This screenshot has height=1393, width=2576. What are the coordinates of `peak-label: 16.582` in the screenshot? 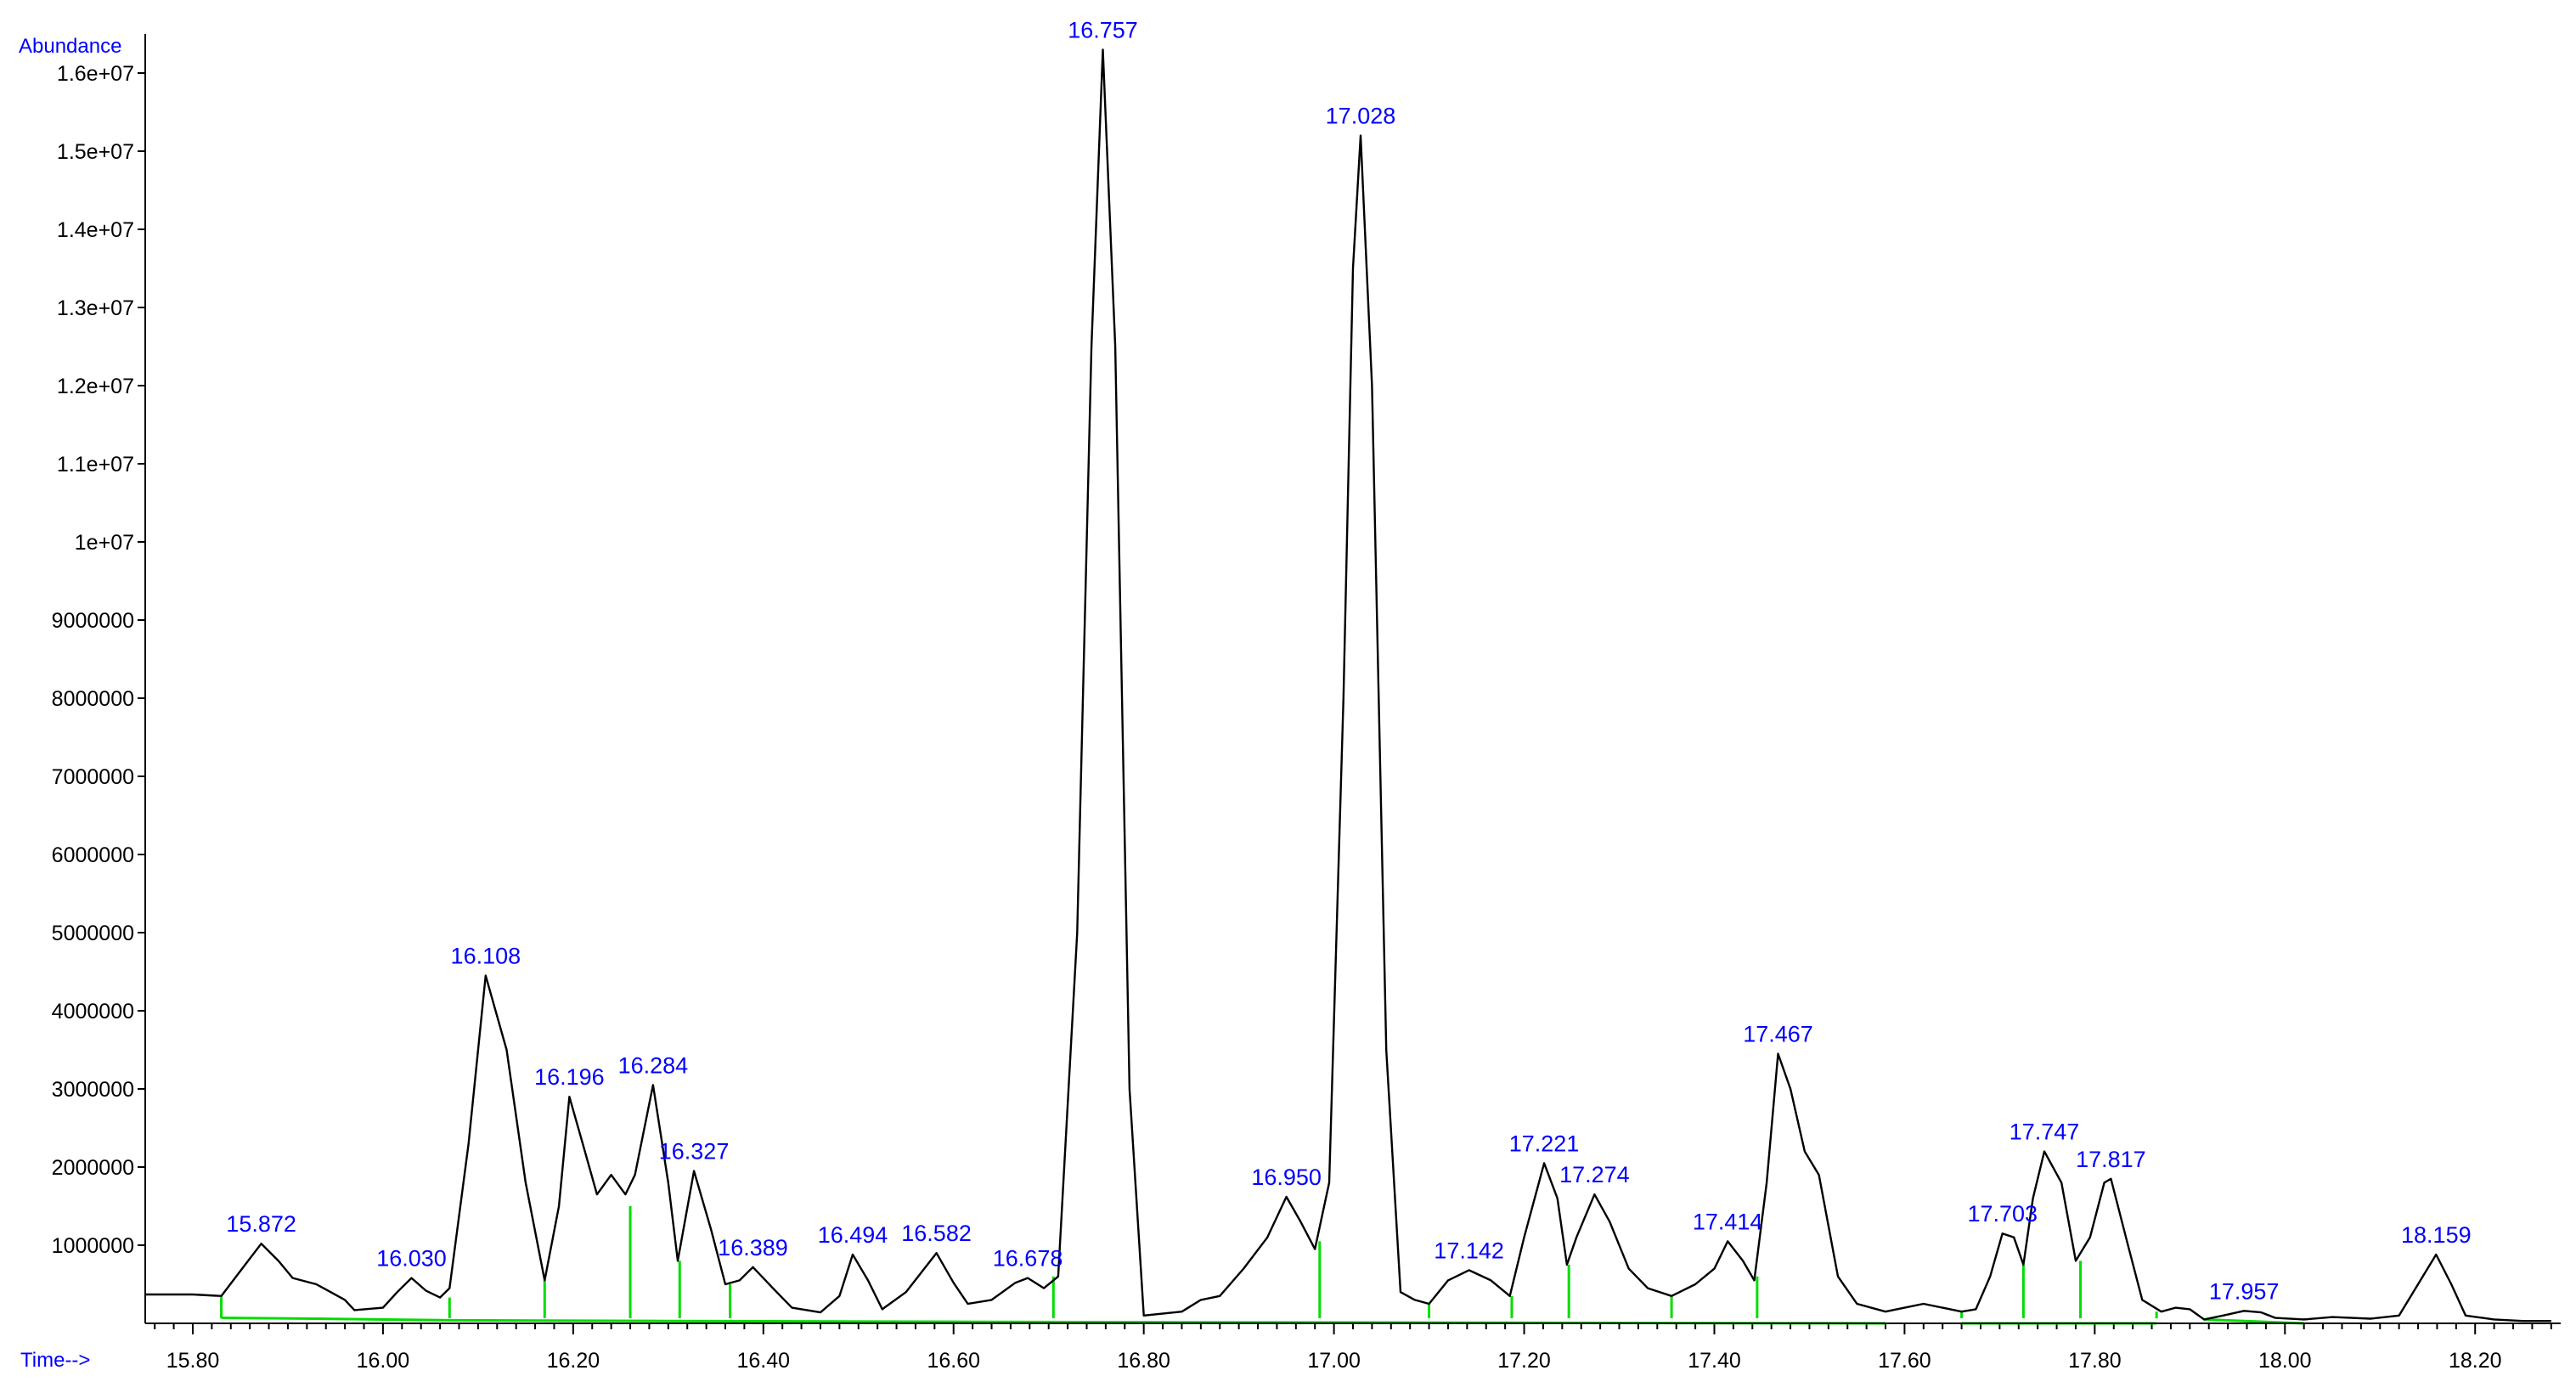 It's located at (936, 1233).